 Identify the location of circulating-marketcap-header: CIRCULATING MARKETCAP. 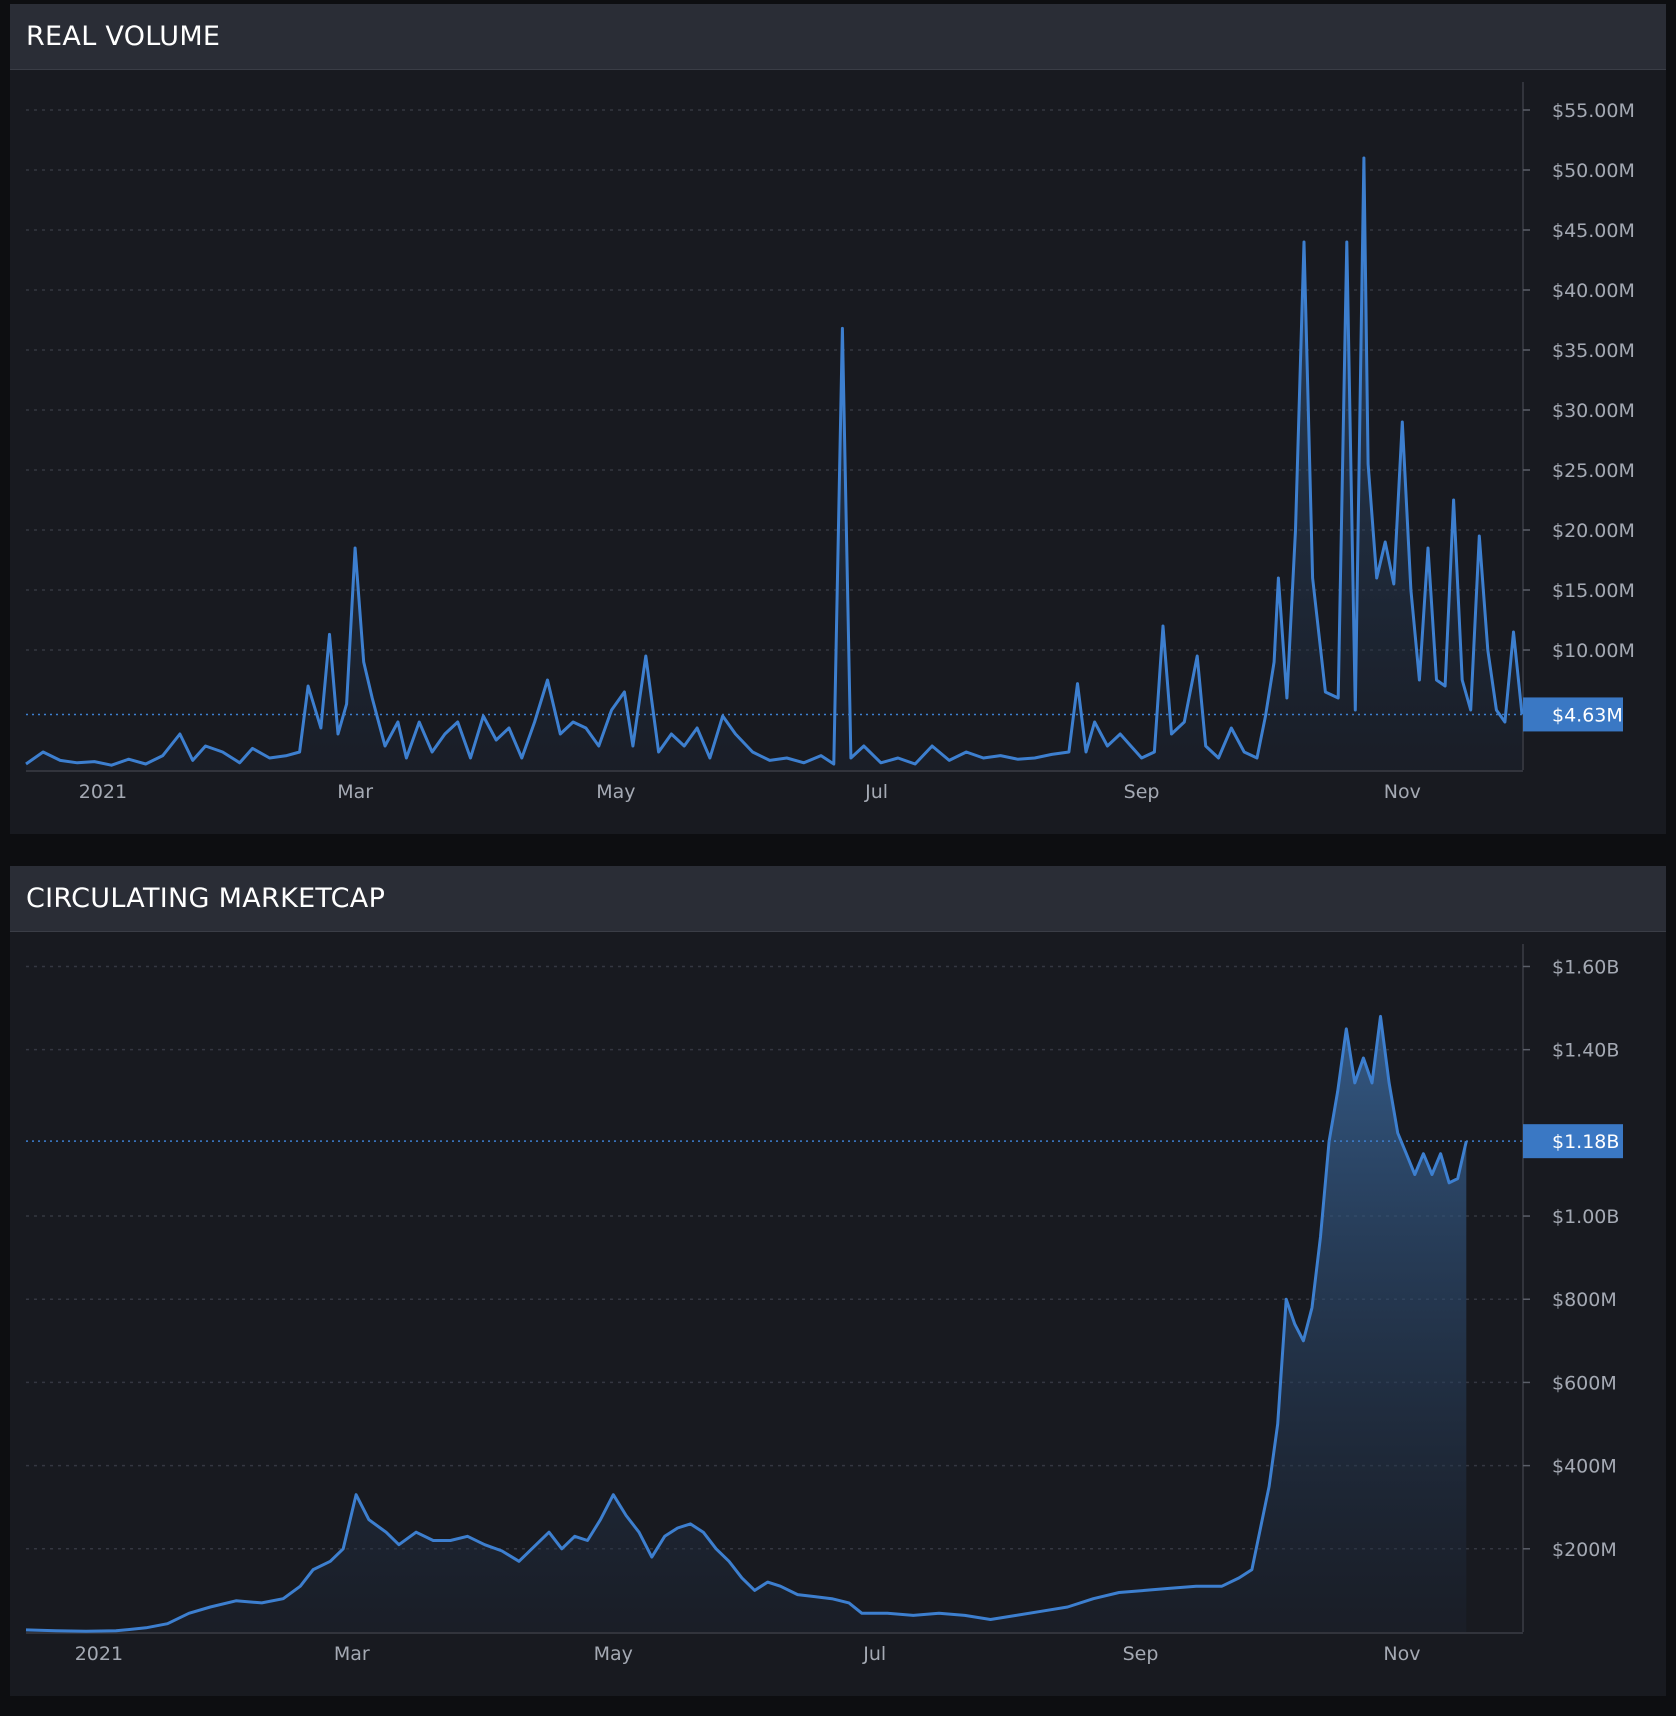
(838, 899).